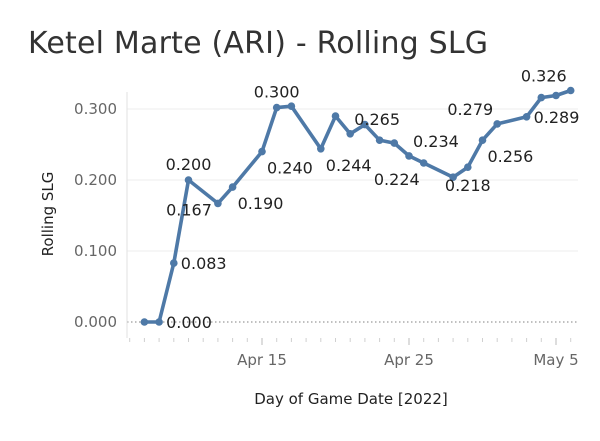 This screenshot has height=441, width=600. I want to click on data-label: 0.326, so click(544, 76).